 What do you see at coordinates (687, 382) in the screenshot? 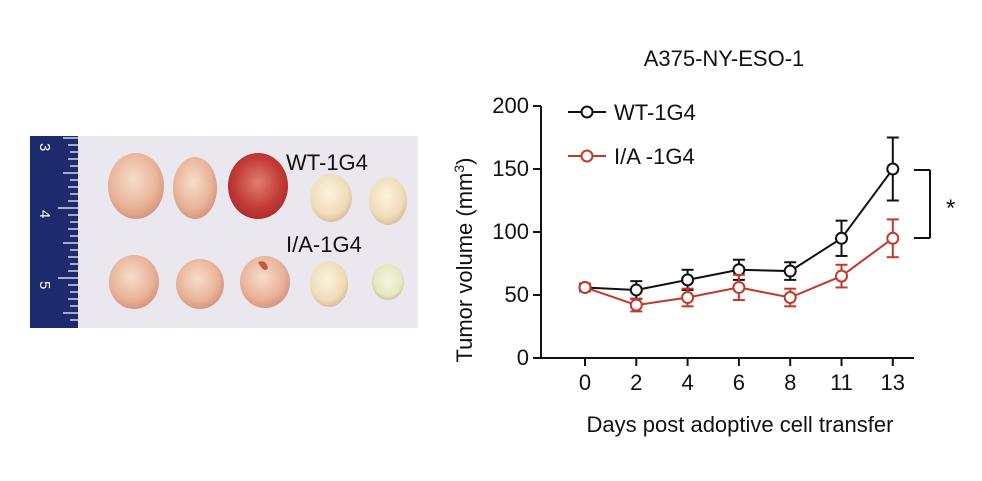
I see `x-tick-label: 4` at bounding box center [687, 382].